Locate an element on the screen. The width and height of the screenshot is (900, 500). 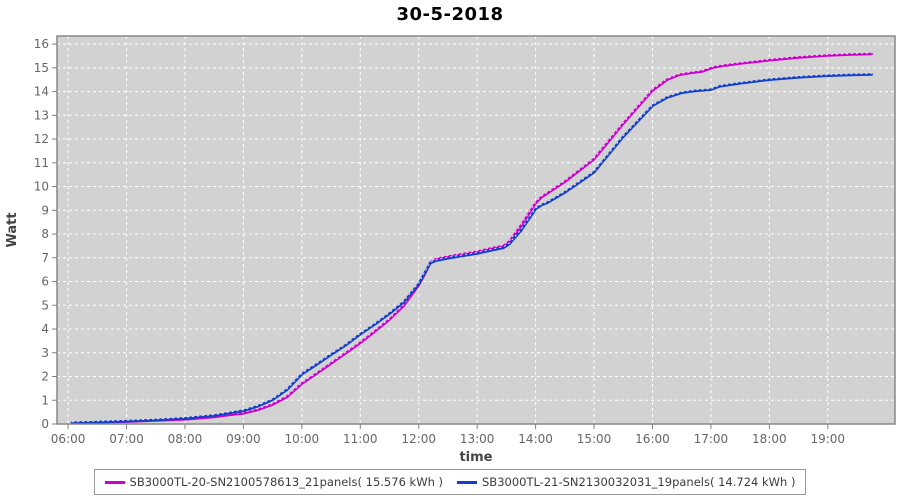
y-tick-label: 14 is located at coordinates (41, 92).